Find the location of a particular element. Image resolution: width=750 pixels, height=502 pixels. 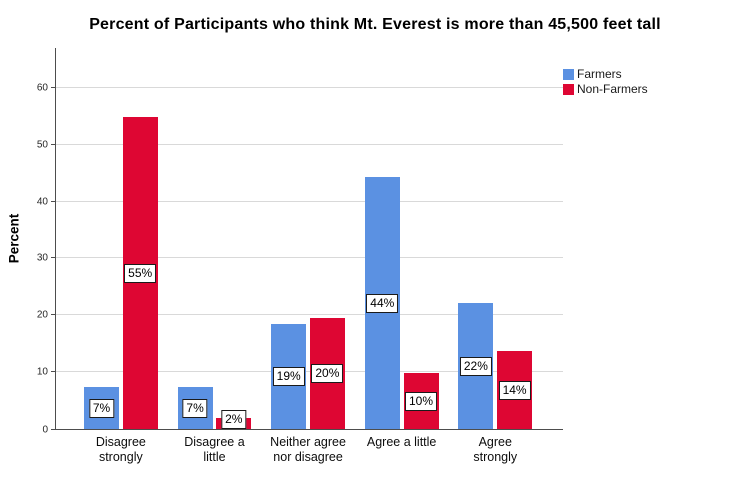

legend-item-farmers: Farmers is located at coordinates (605, 74).